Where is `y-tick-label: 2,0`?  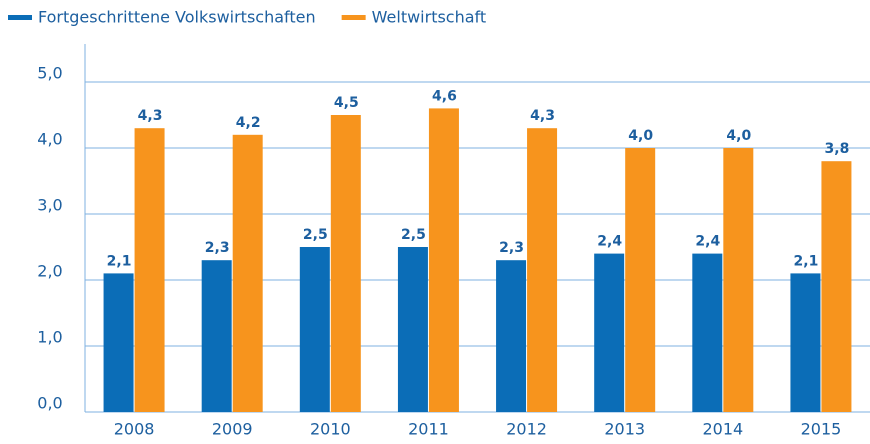
y-tick-label: 2,0 is located at coordinates (49, 271).